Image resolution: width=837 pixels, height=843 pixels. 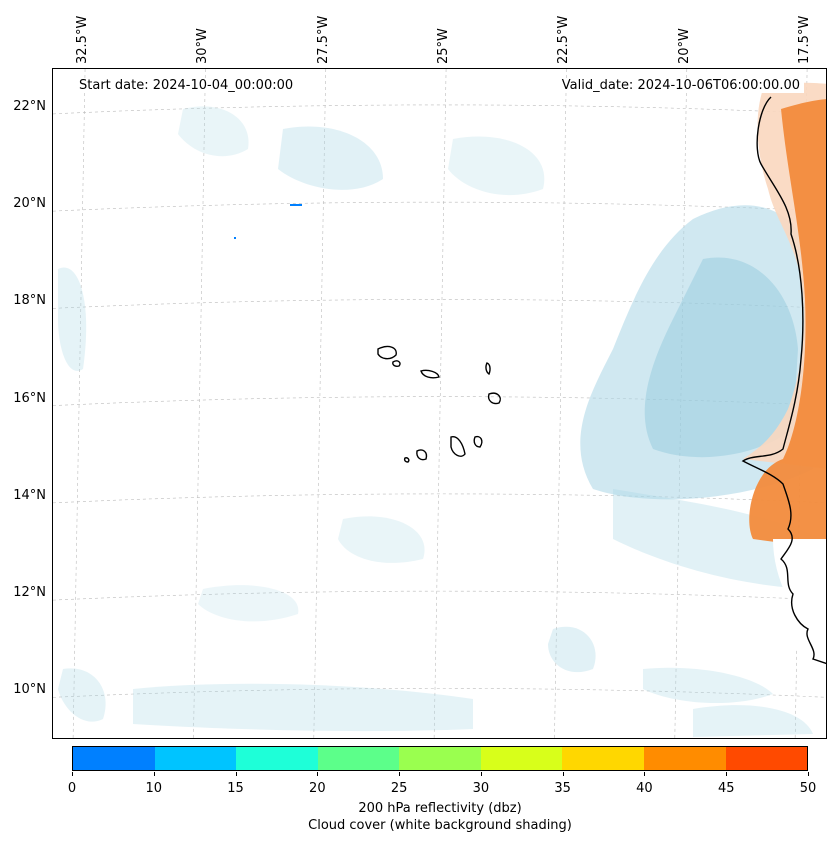 What do you see at coordinates (83, 39) in the screenshot?
I see `longitude-label: 32.5°W` at bounding box center [83, 39].